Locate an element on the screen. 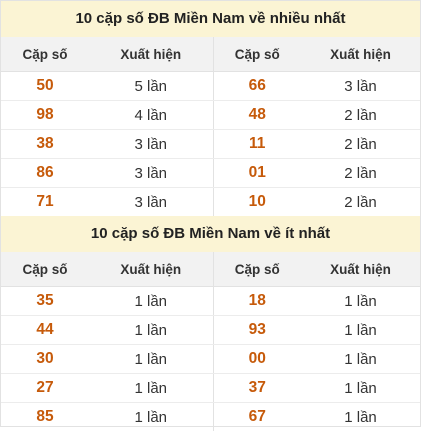 This screenshot has width=421, height=431. pair-number: 30 is located at coordinates (45, 359).